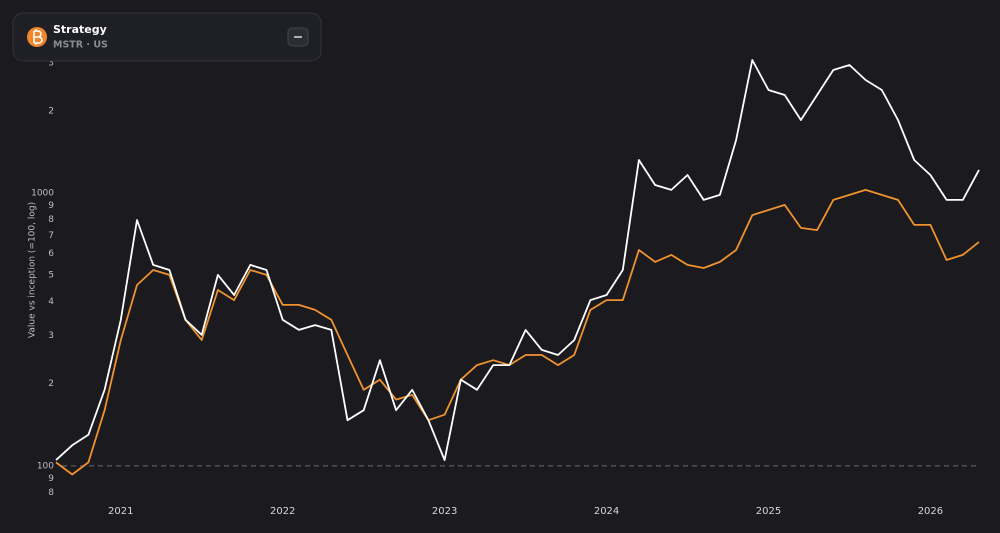  Describe the element at coordinates (51, 302) in the screenshot. I see `y-tick-label: 4` at that location.